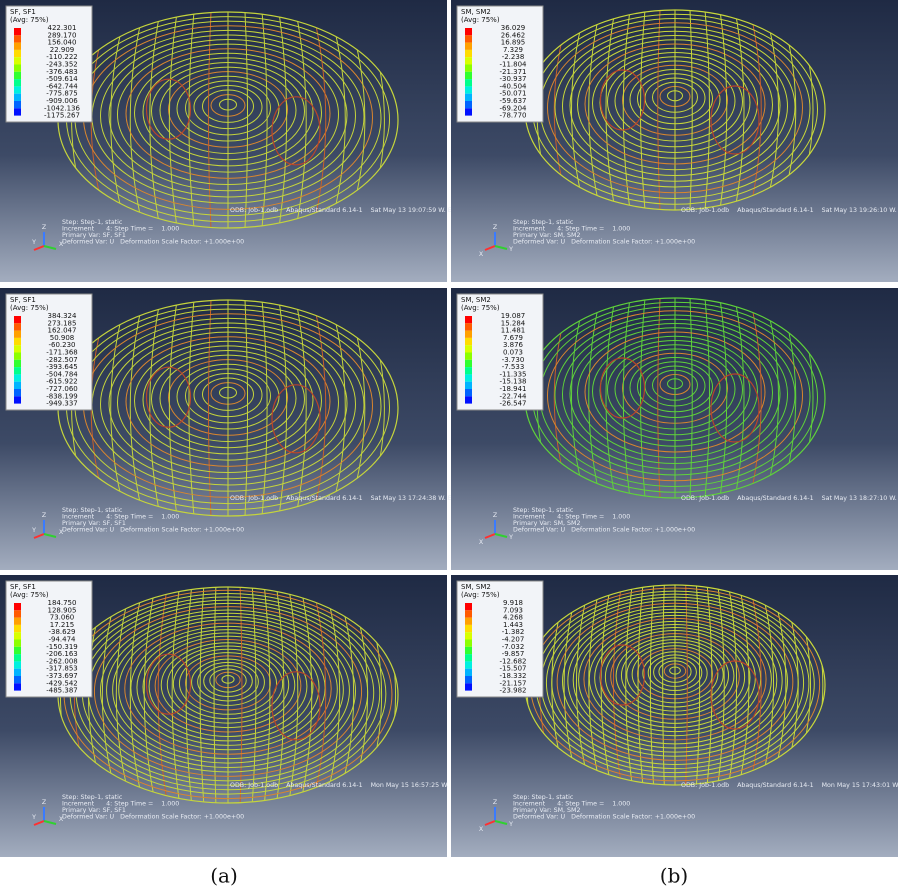 Image resolution: width=898 pixels, height=892 pixels. What do you see at coordinates (480, 308) in the screenshot?
I see `legend-avg: (Avg: 75%)` at bounding box center [480, 308].